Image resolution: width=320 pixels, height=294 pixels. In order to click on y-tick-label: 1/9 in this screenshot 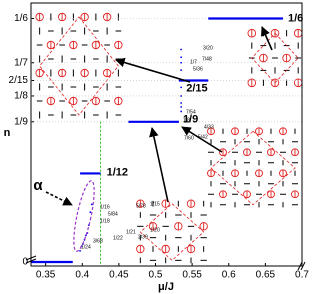, I will do `click(21, 121)`.